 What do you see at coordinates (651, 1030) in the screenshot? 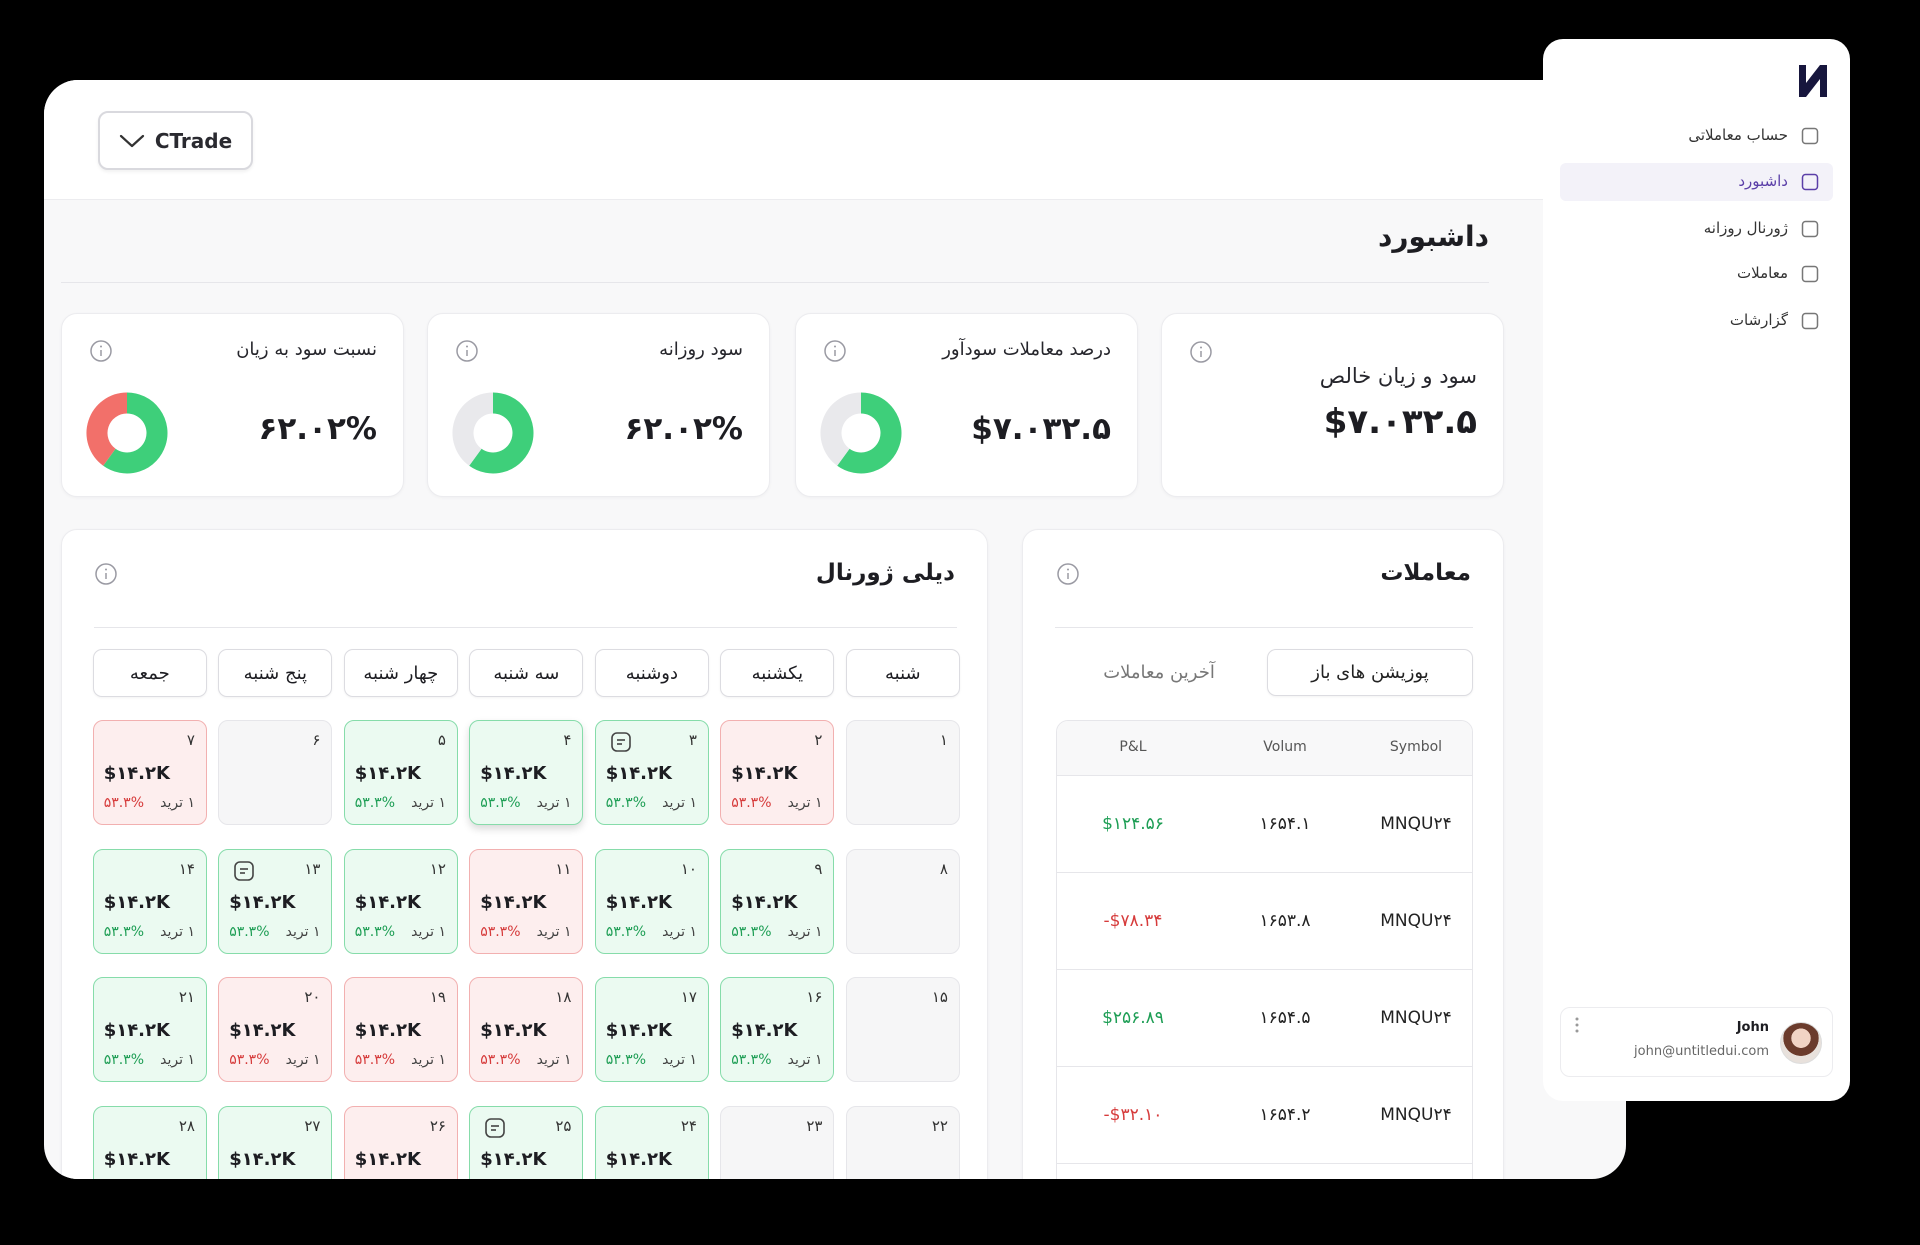
I see `day-cell: ۱۷ $۱۴.۲K ۱ ترید ۵۳.۳%` at bounding box center [651, 1030].